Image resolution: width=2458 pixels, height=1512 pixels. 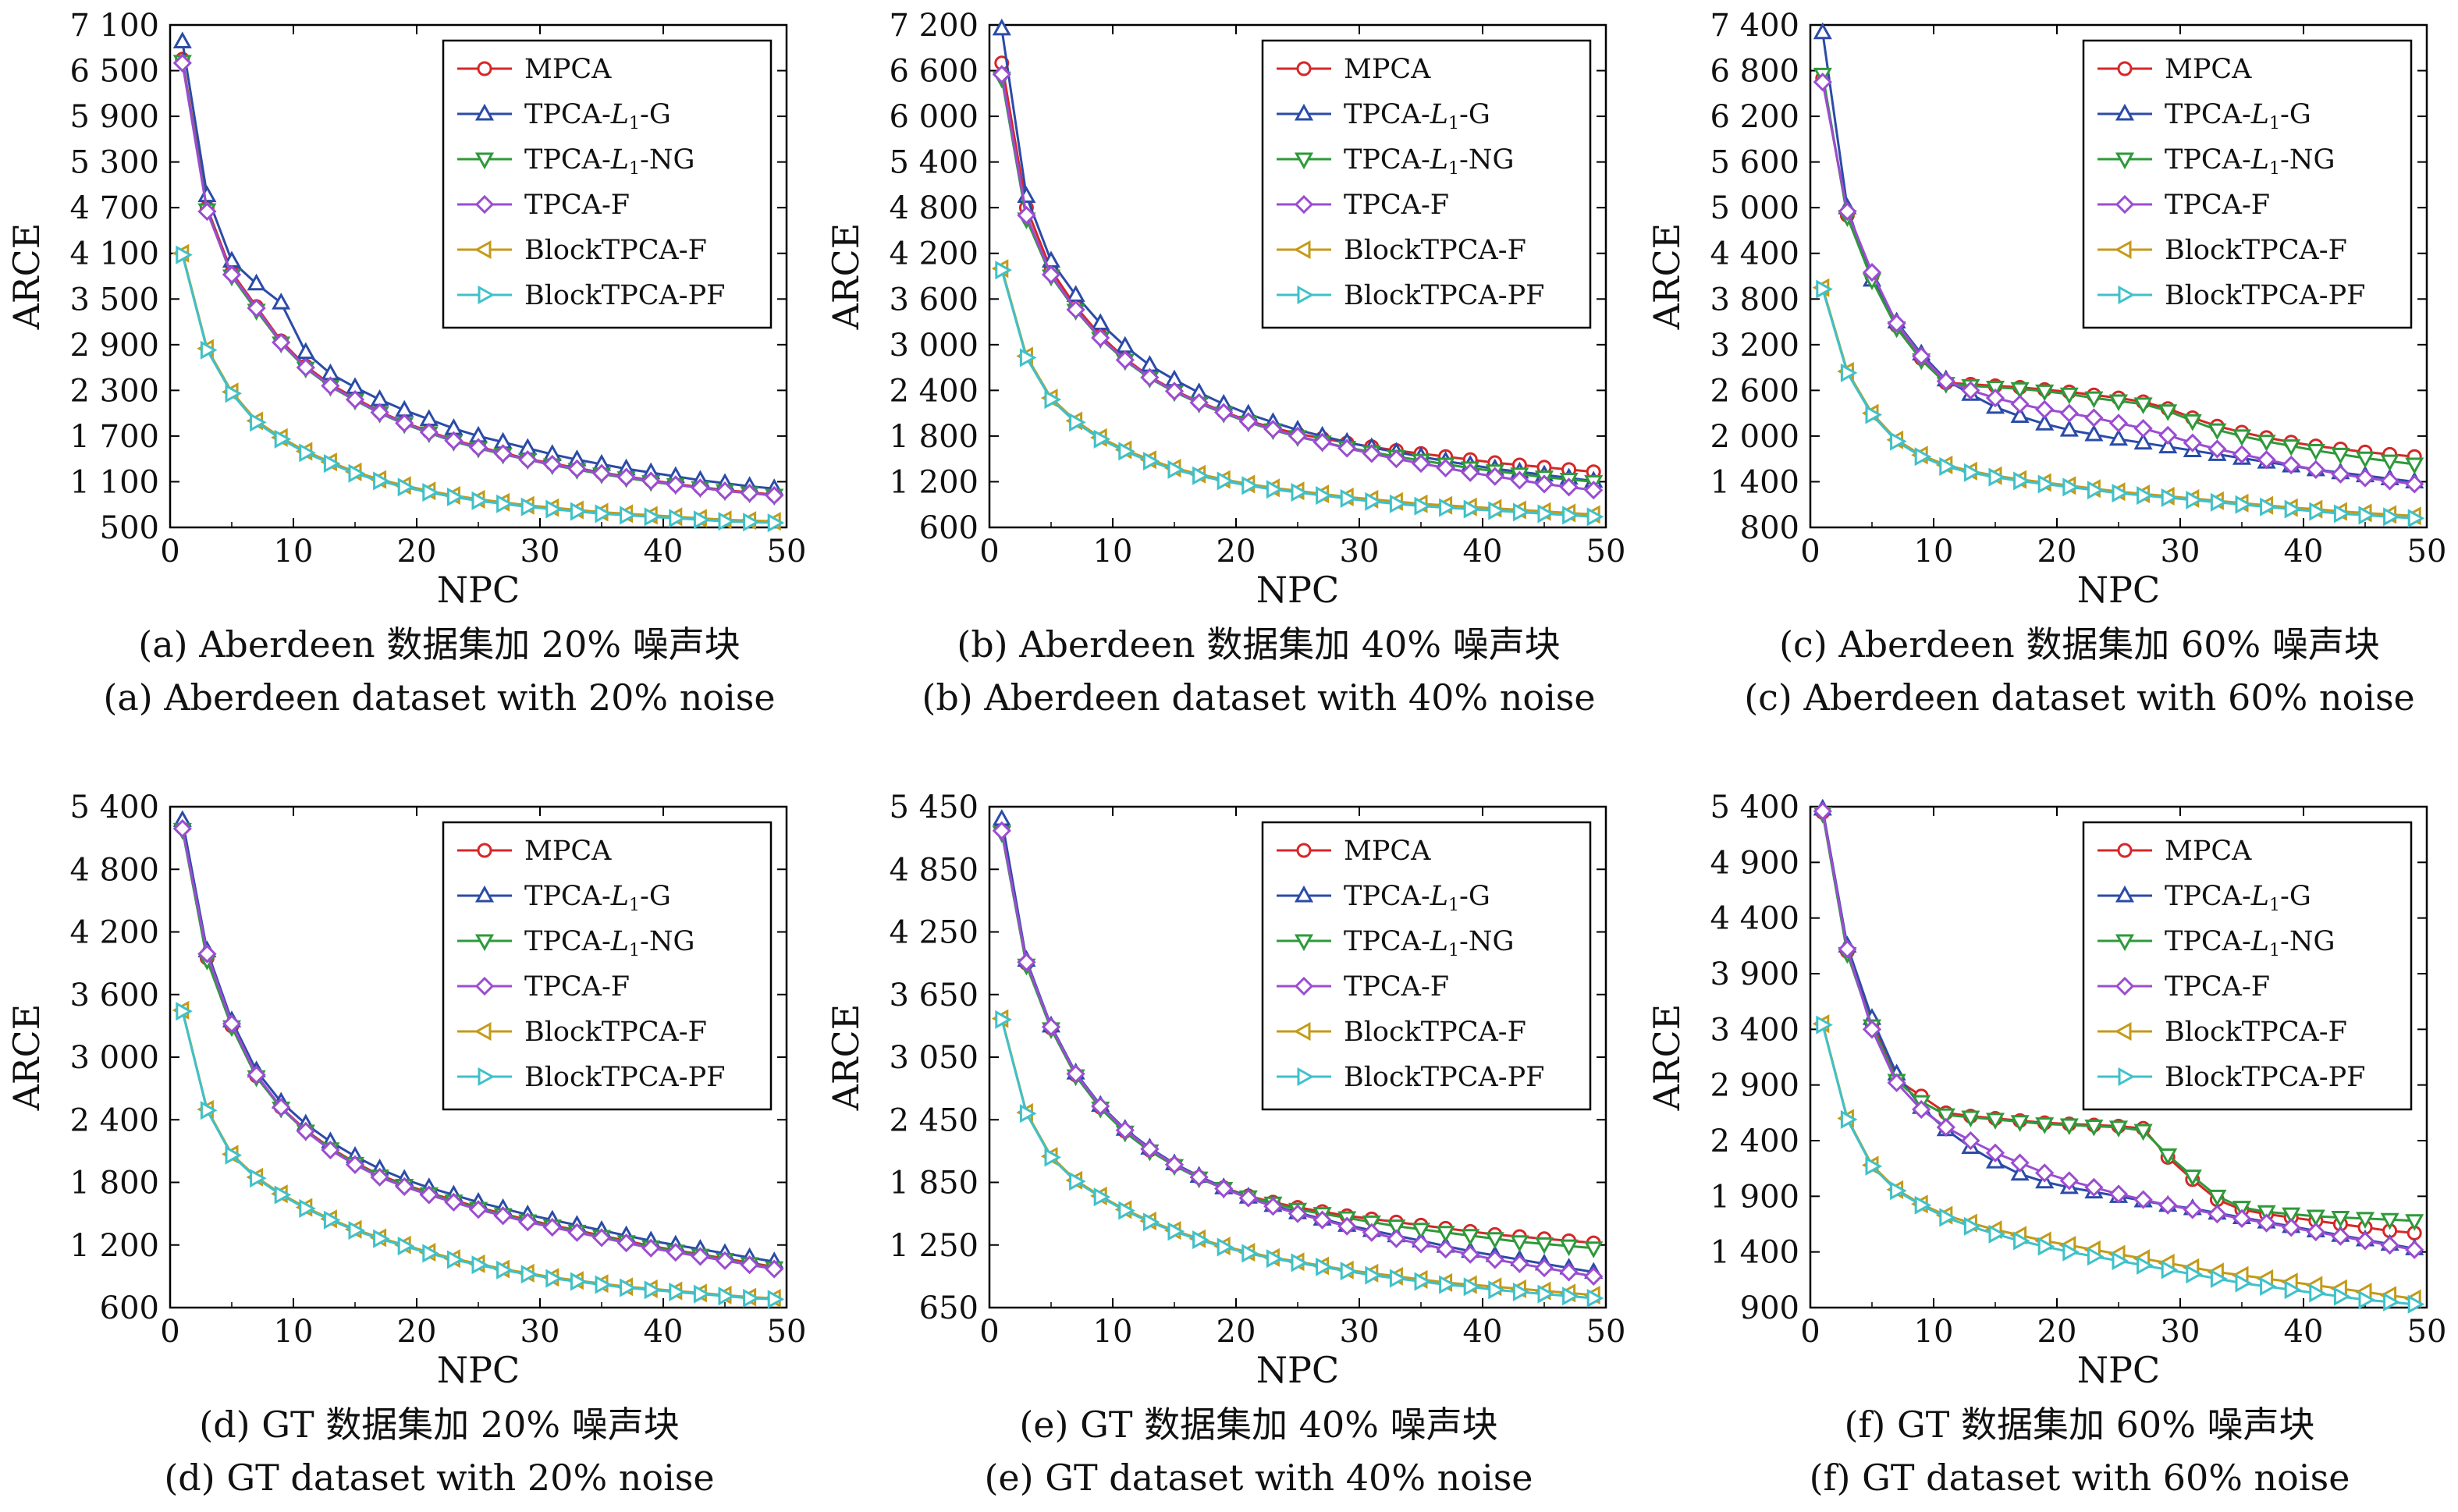 I want to click on caption-chinese: (b) Aberdeen 数据集加 40% 噪声块, so click(x=1258, y=644).